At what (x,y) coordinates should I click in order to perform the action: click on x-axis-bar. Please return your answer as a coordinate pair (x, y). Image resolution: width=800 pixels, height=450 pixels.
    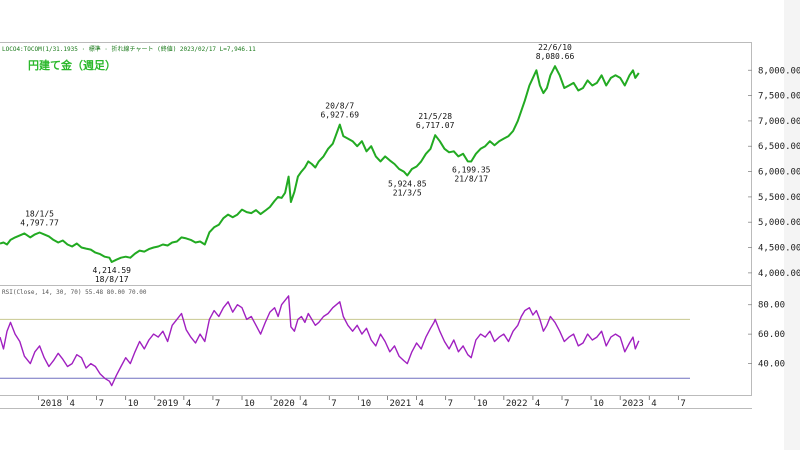
    Looking at the image, I should click on (376, 402).